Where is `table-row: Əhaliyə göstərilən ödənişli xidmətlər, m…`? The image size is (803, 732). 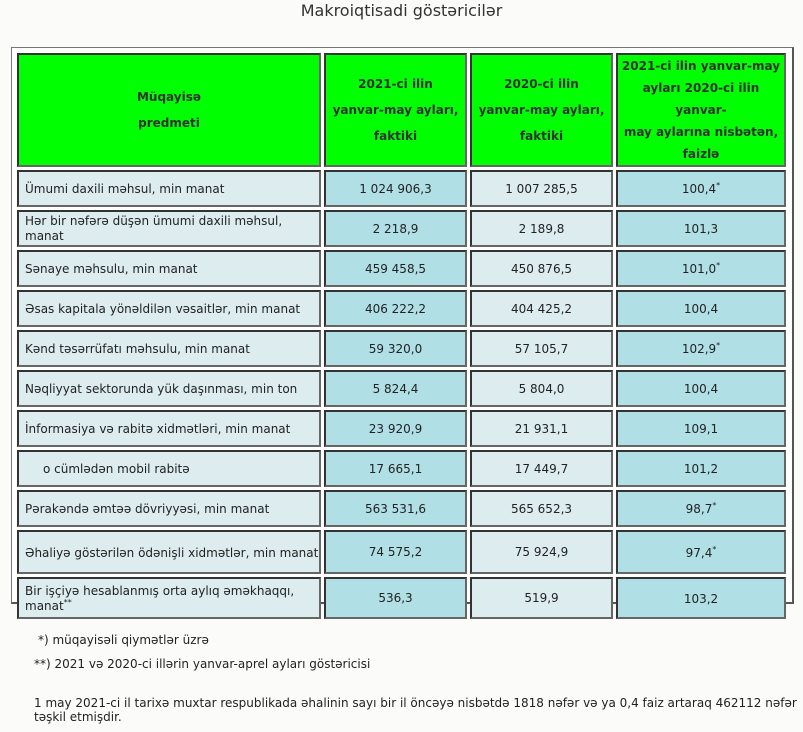
table-row: Əhaliyə göstərilən ödənişli xidmətlər, m… is located at coordinates (401, 552).